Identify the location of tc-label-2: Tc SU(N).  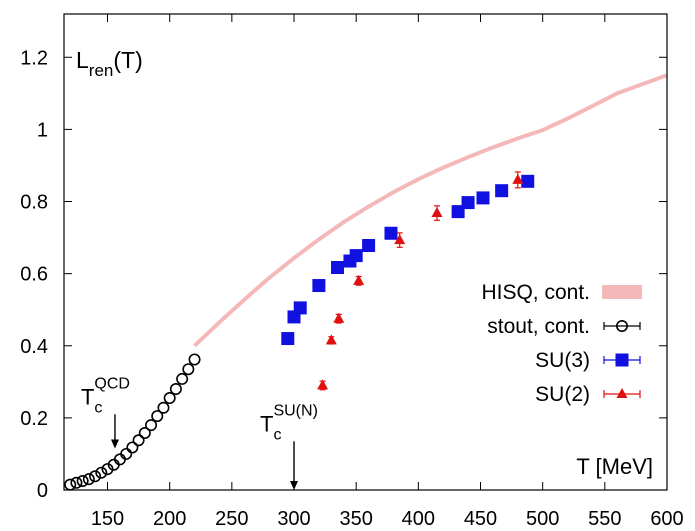
(289, 422).